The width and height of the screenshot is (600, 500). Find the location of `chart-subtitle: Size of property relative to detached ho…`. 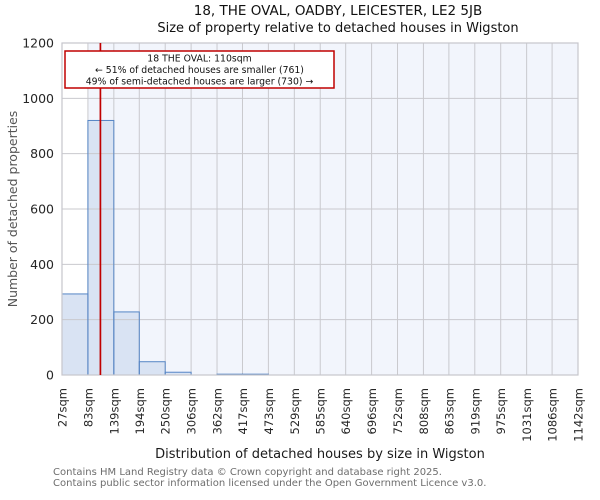

chart-subtitle: Size of property relative to detached ho… is located at coordinates (338, 28).